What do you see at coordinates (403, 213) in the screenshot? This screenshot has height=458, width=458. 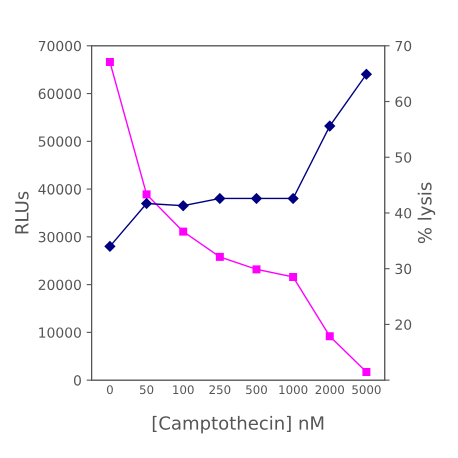 I see `y2-tick-label: 40` at bounding box center [403, 213].